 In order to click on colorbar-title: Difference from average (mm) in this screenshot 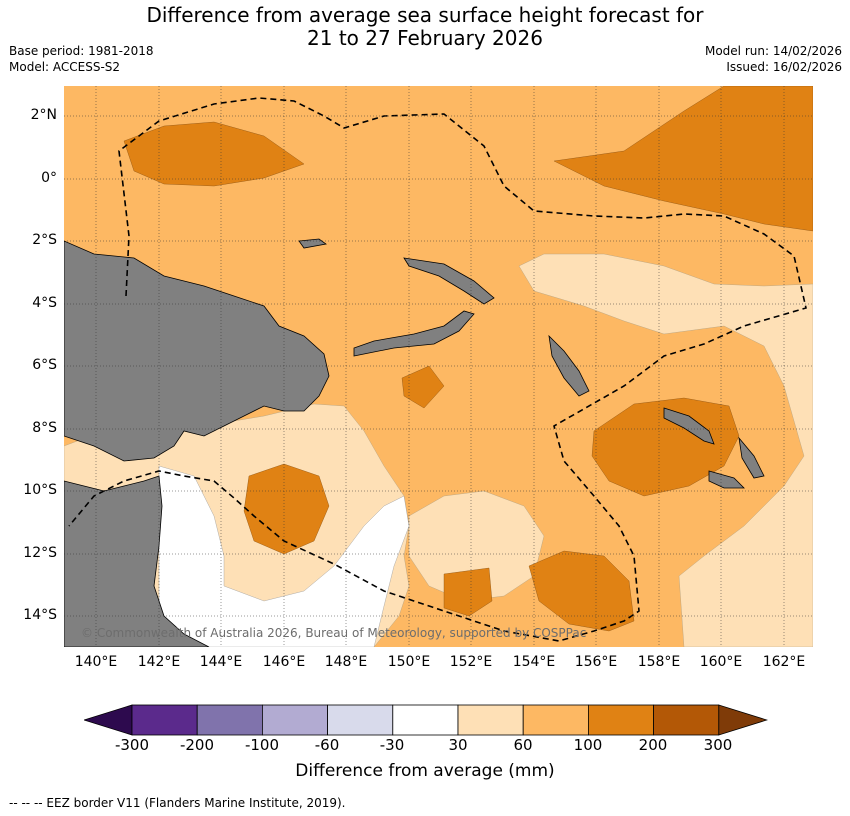, I will do `click(425, 771)`.